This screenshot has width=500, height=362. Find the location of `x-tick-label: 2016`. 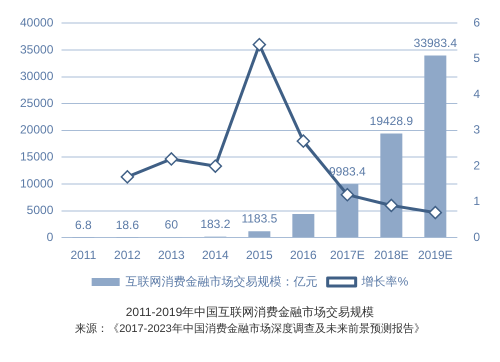

x-tick-label: 2016 is located at coordinates (304, 255).